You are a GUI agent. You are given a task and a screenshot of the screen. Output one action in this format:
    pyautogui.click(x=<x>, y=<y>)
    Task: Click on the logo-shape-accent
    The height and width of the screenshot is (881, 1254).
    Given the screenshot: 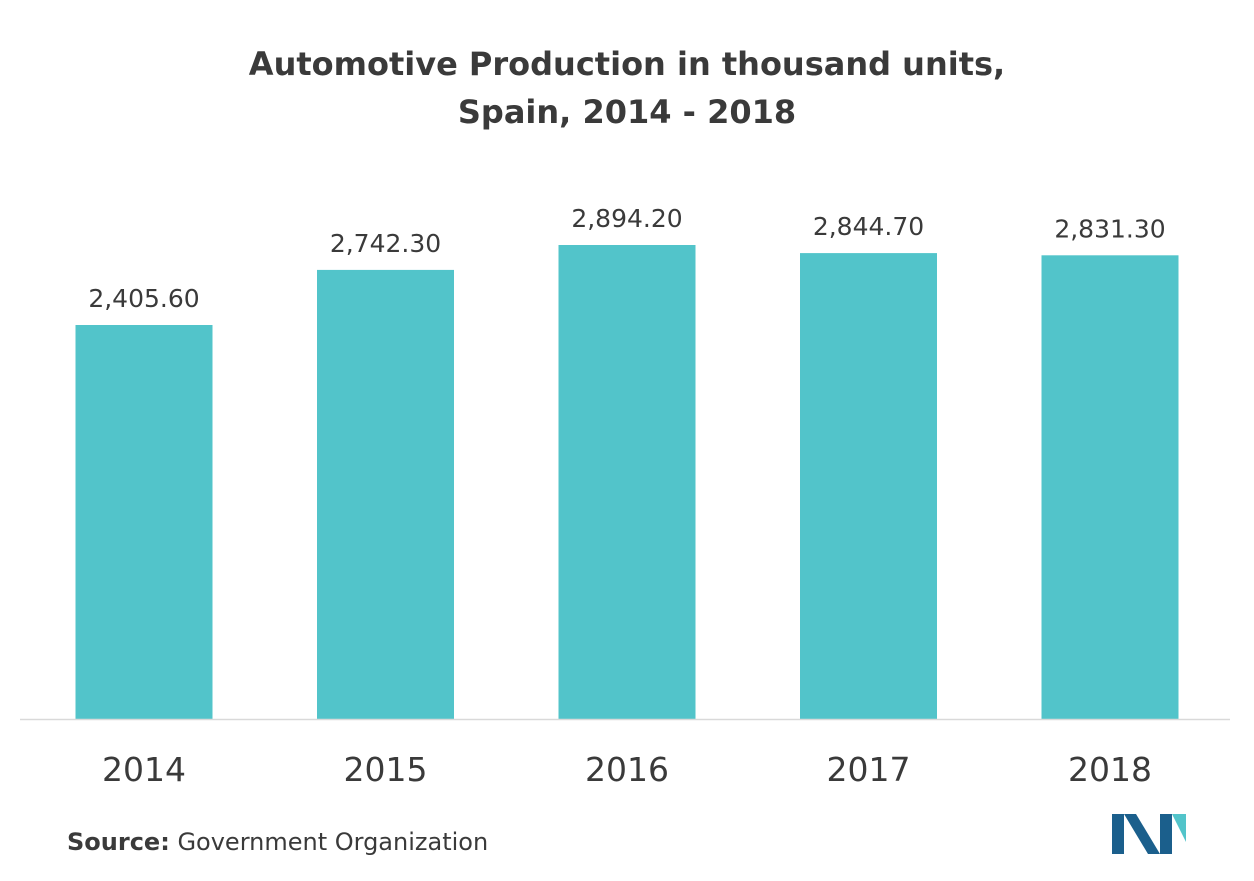 What is the action you would take?
    pyautogui.click(x=1179, y=828)
    